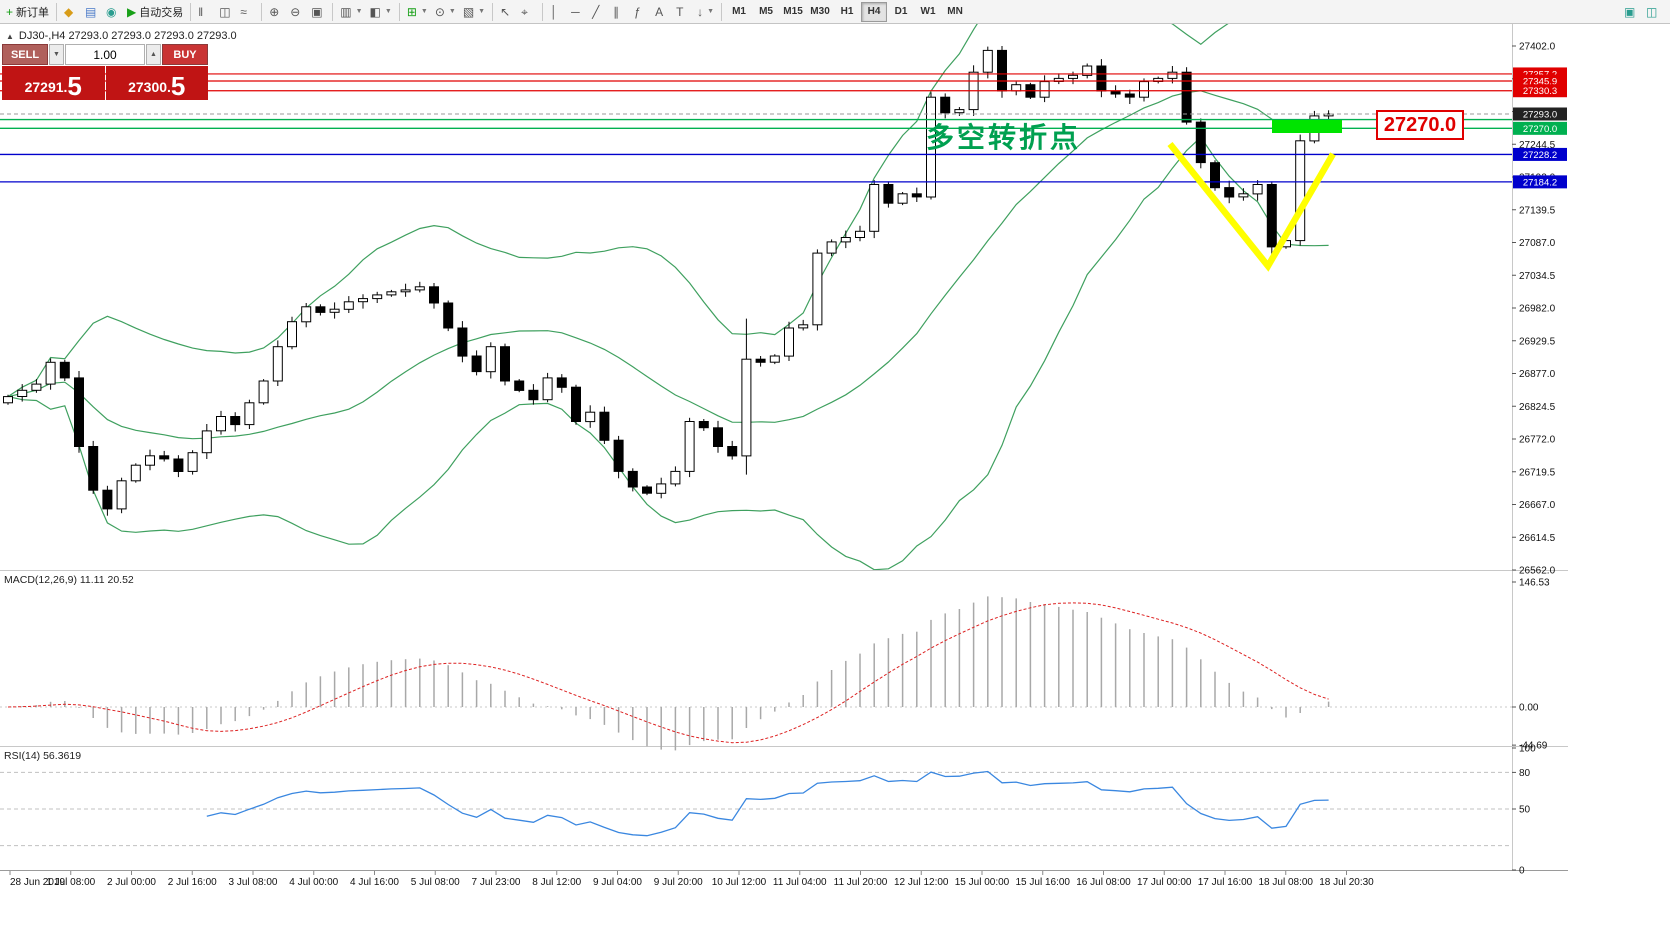 The width and height of the screenshot is (1670, 950). What do you see at coordinates (1540, 81) in the screenshot?
I see `svg-text: 27345.9` at bounding box center [1540, 81].